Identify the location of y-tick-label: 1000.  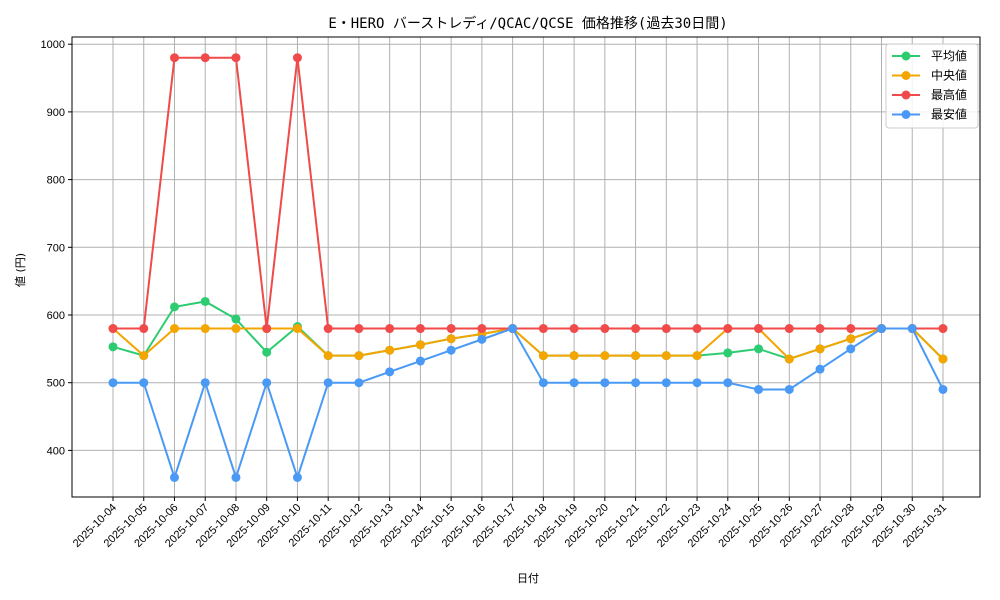
(53, 45).